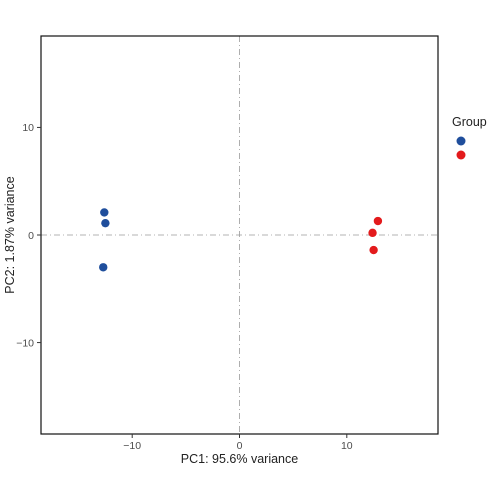 The height and width of the screenshot is (500, 500). Describe the element at coordinates (31, 236) in the screenshot. I see `y-tick-label: 0` at that location.